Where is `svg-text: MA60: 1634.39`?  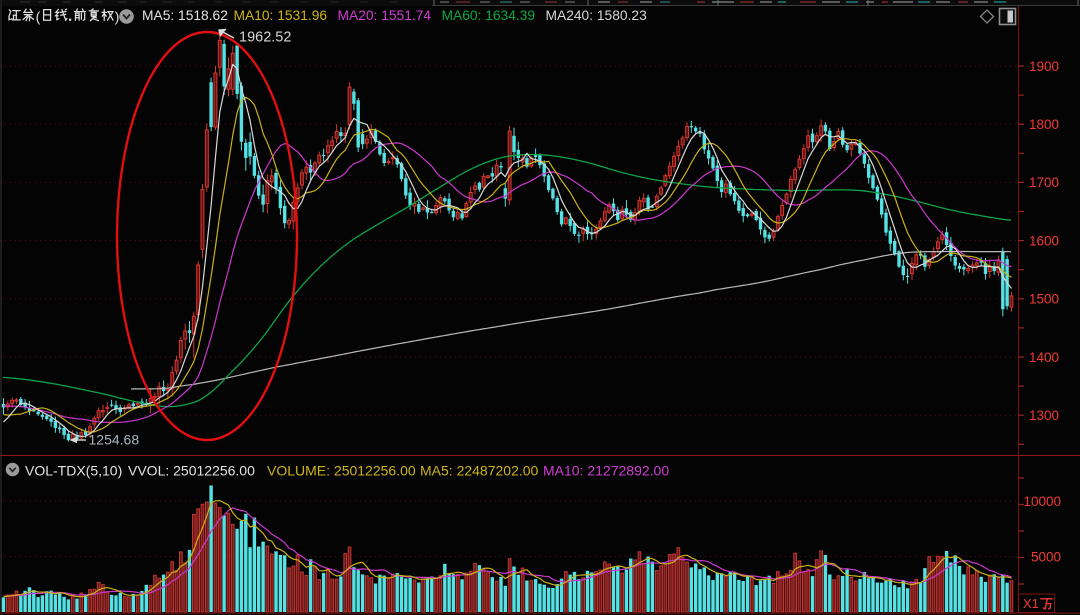
svg-text: MA60: 1634.39 is located at coordinates (489, 15).